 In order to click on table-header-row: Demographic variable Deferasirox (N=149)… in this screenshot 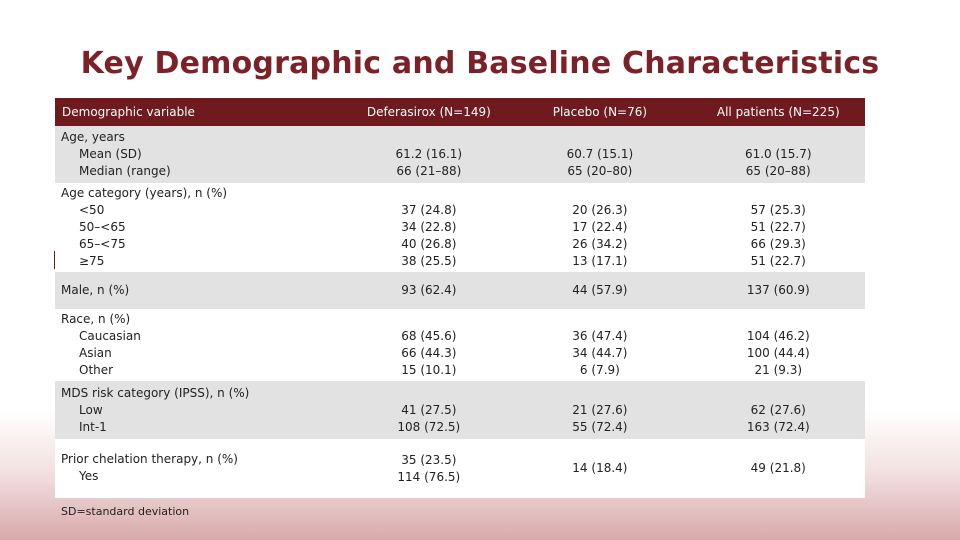, I will do `click(460, 112)`.